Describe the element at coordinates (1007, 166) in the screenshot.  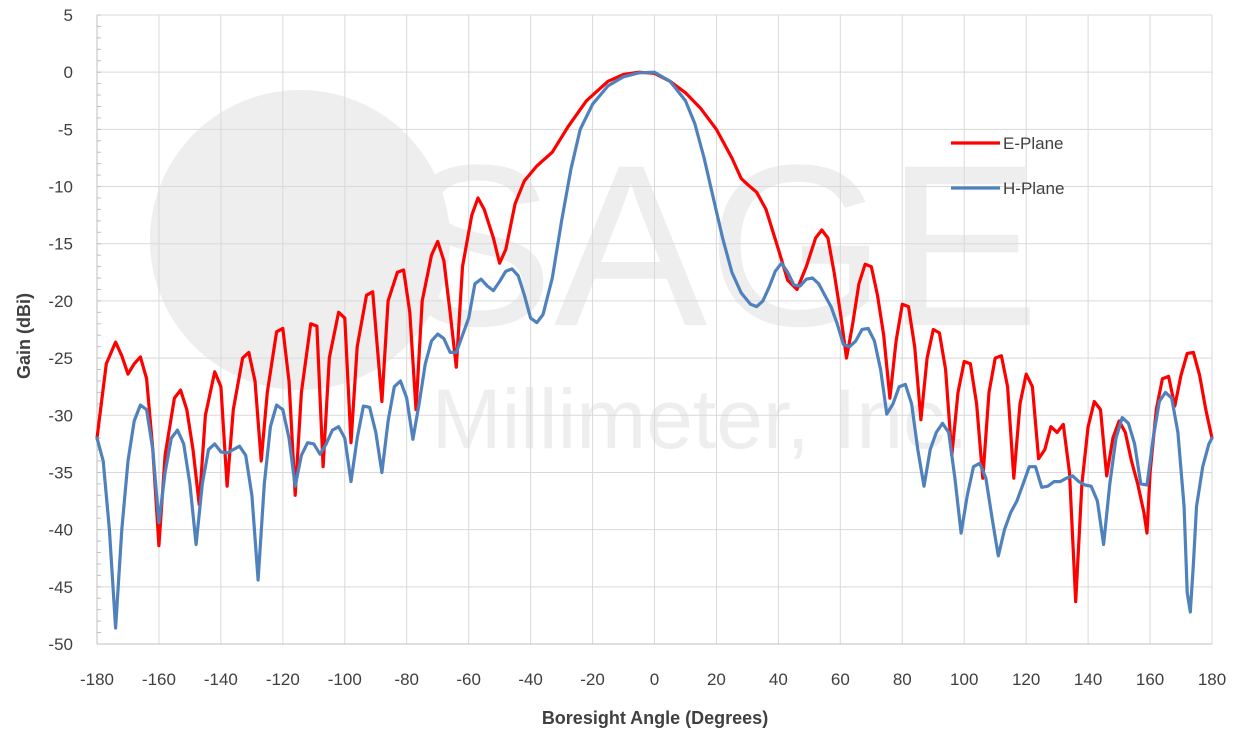
I see `legend: E-Plane H-Plane` at that location.